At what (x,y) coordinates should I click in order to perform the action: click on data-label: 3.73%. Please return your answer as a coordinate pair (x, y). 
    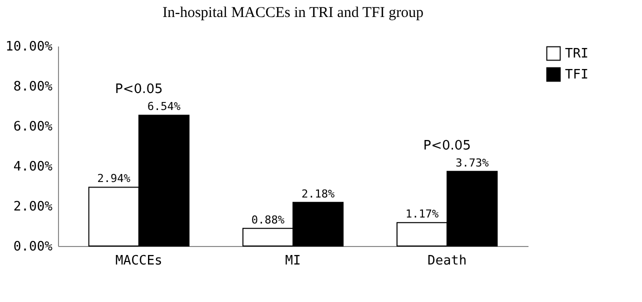
    Looking at the image, I should click on (473, 163).